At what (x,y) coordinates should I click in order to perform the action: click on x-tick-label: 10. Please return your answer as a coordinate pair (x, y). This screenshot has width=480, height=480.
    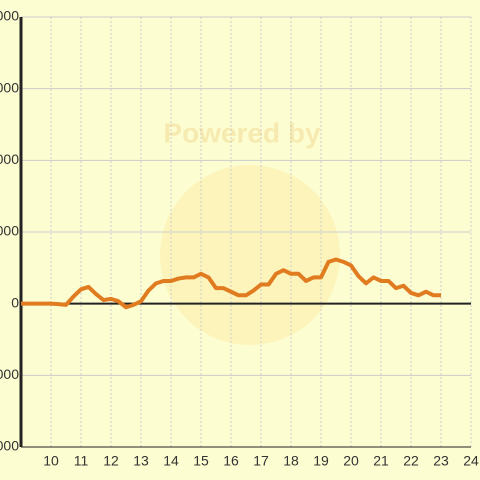
    Looking at the image, I should click on (51, 461).